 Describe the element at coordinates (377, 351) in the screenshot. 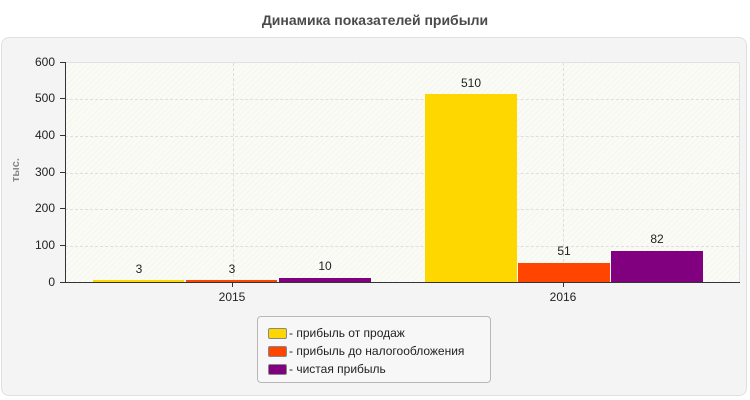

I see `legend-label: - прибыль до налогообложения` at that location.